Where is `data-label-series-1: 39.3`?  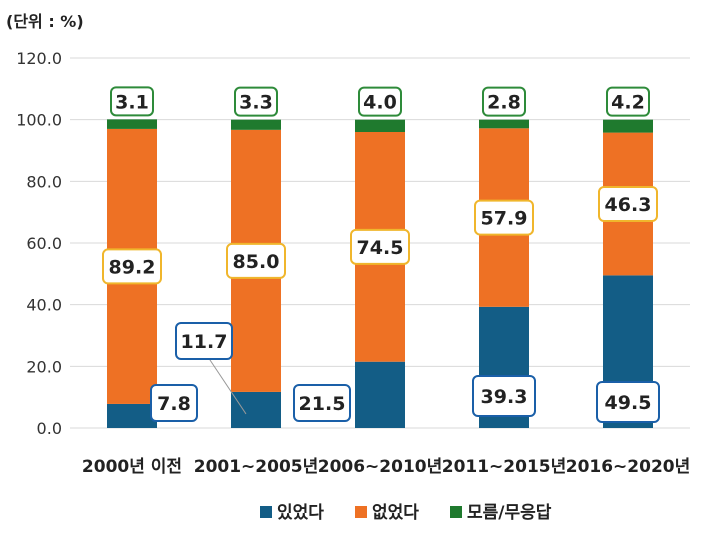
data-label-series-1: 39.3 is located at coordinates (504, 397).